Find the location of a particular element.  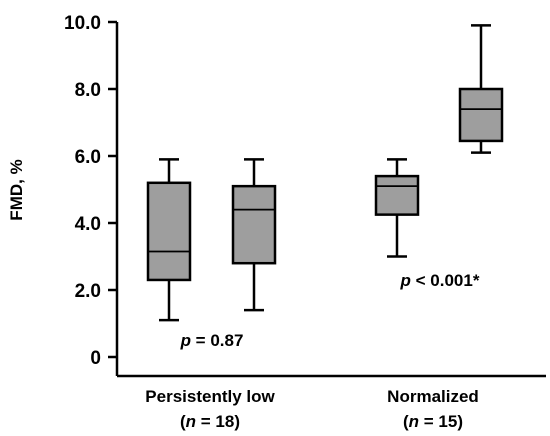

y-tick-label: 6.0 is located at coordinates (88, 157).